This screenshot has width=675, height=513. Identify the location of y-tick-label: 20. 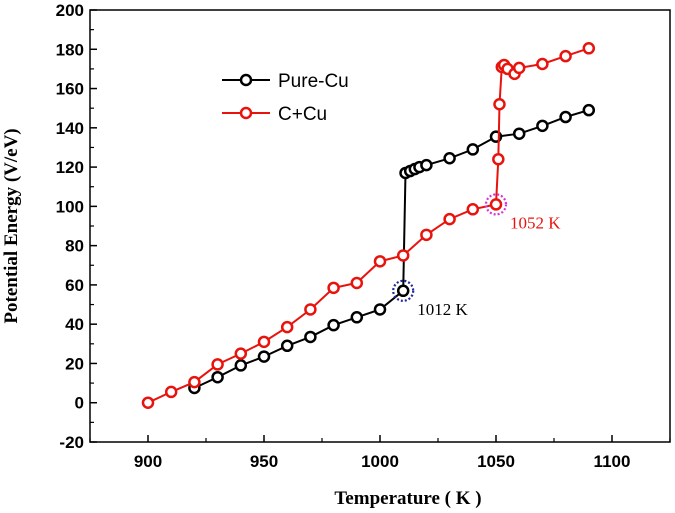
(74, 363).